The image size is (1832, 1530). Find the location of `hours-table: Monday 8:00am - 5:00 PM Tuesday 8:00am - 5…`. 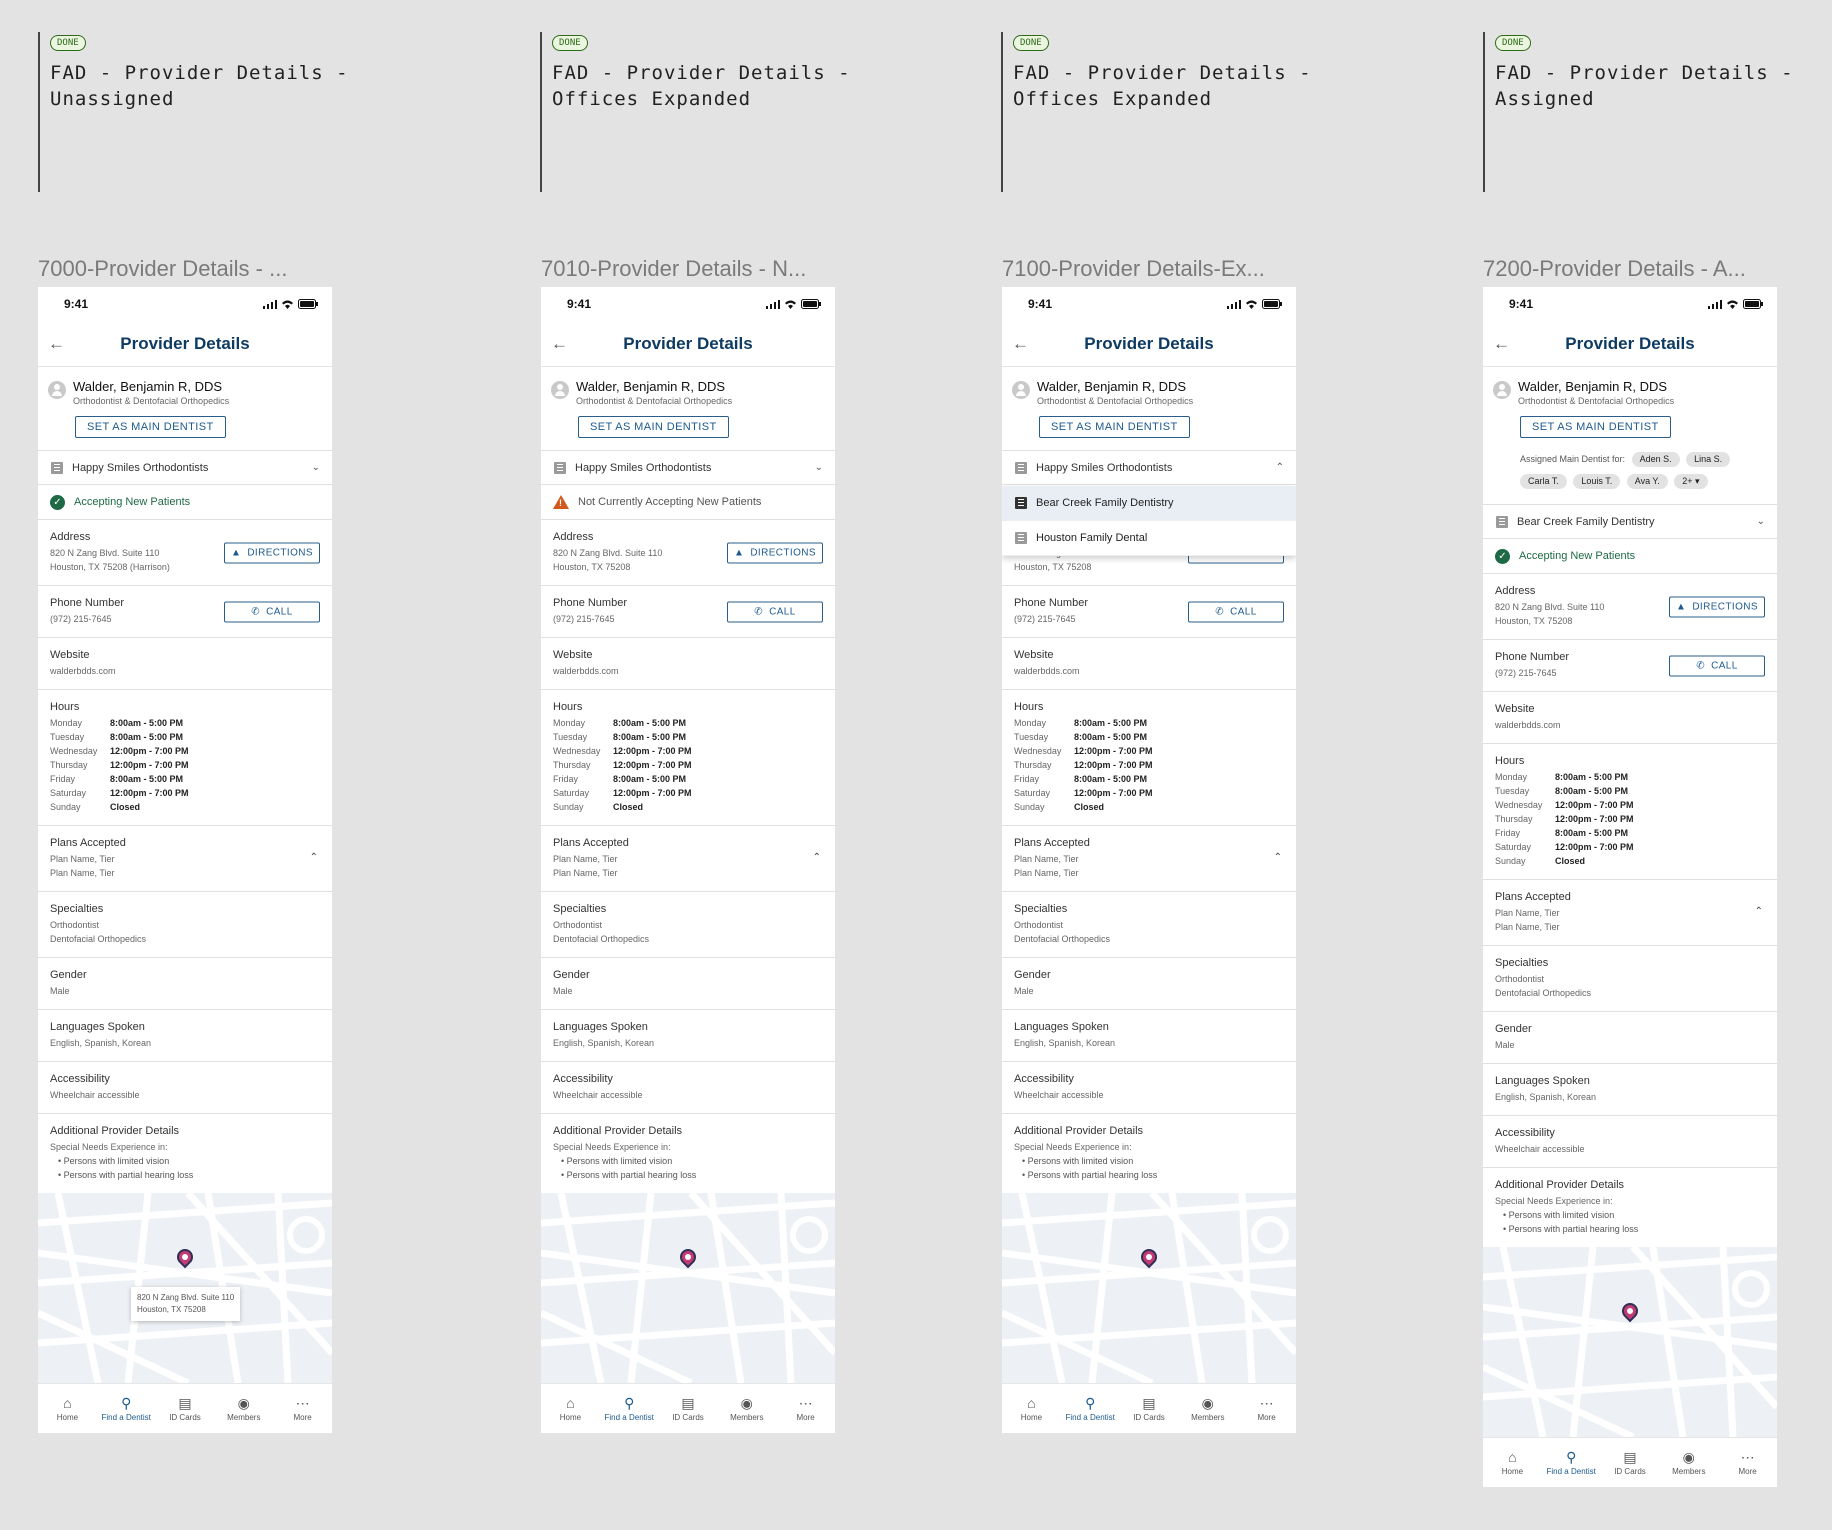

hours-table: Monday 8:00am - 5:00 PM Tuesday 8:00am - 5… is located at coordinates (1149, 765).